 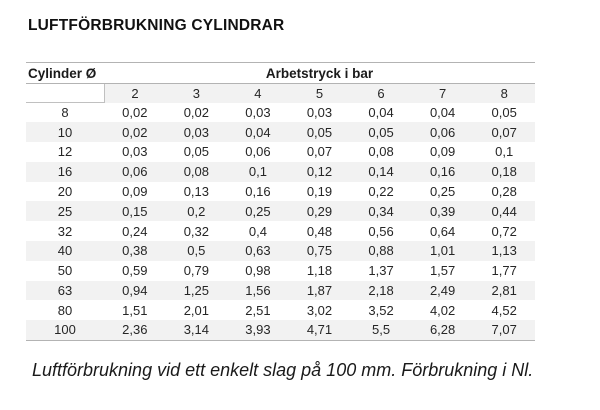 What do you see at coordinates (319, 231) in the screenshot?
I see `consumption-value-cell: 0,48` at bounding box center [319, 231].